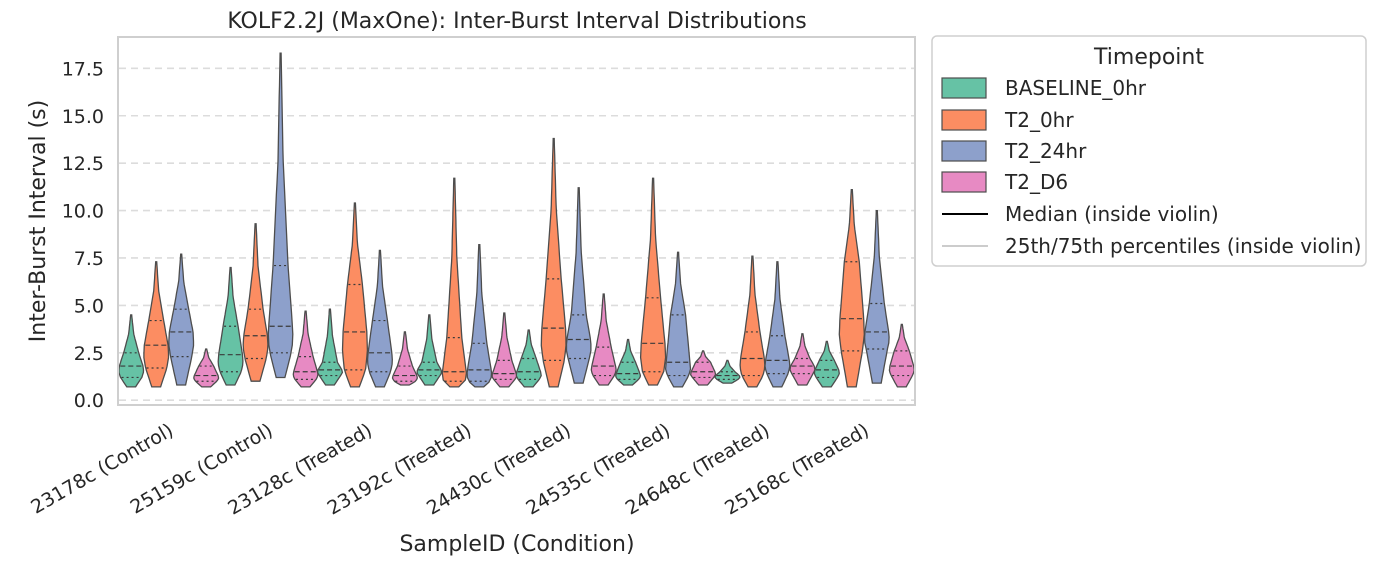 The height and width of the screenshot is (566, 1377). I want to click on legend-label-t2-d6: T2_D6, so click(1036, 182).